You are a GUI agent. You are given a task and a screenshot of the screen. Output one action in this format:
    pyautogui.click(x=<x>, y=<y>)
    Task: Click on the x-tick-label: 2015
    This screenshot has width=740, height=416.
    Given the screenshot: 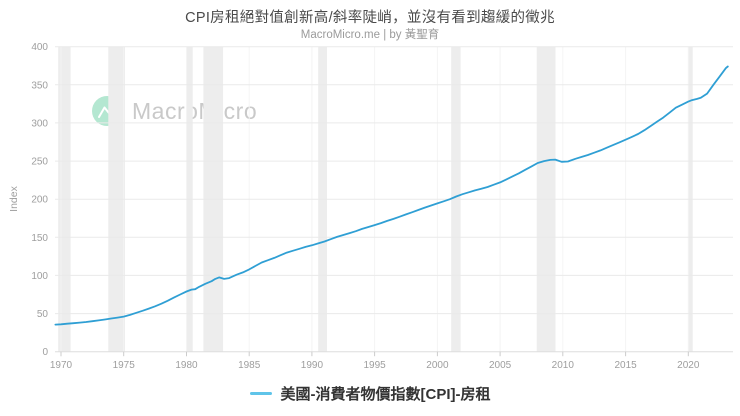 What is the action you would take?
    pyautogui.click(x=625, y=365)
    